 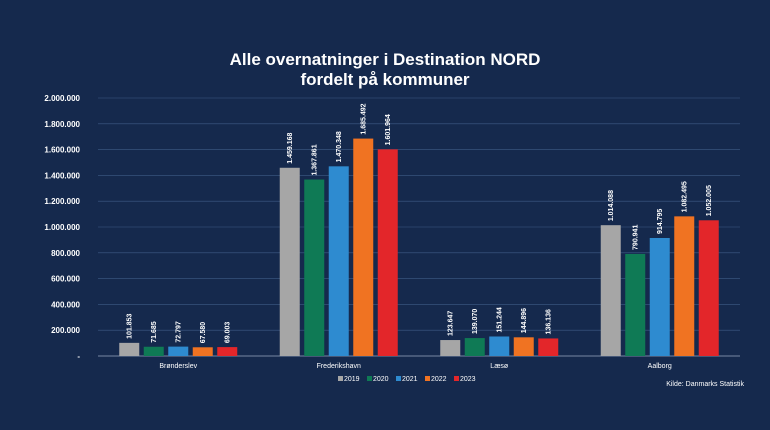 What do you see at coordinates (709, 200) in the screenshot?
I see `data-label: 1.052.005` at bounding box center [709, 200].